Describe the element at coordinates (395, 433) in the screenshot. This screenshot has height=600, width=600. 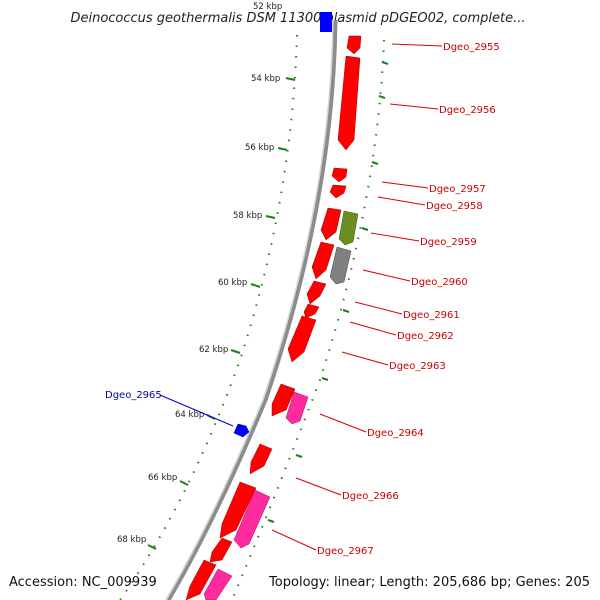
I see `gene-label: Dgeo_2964` at that location.